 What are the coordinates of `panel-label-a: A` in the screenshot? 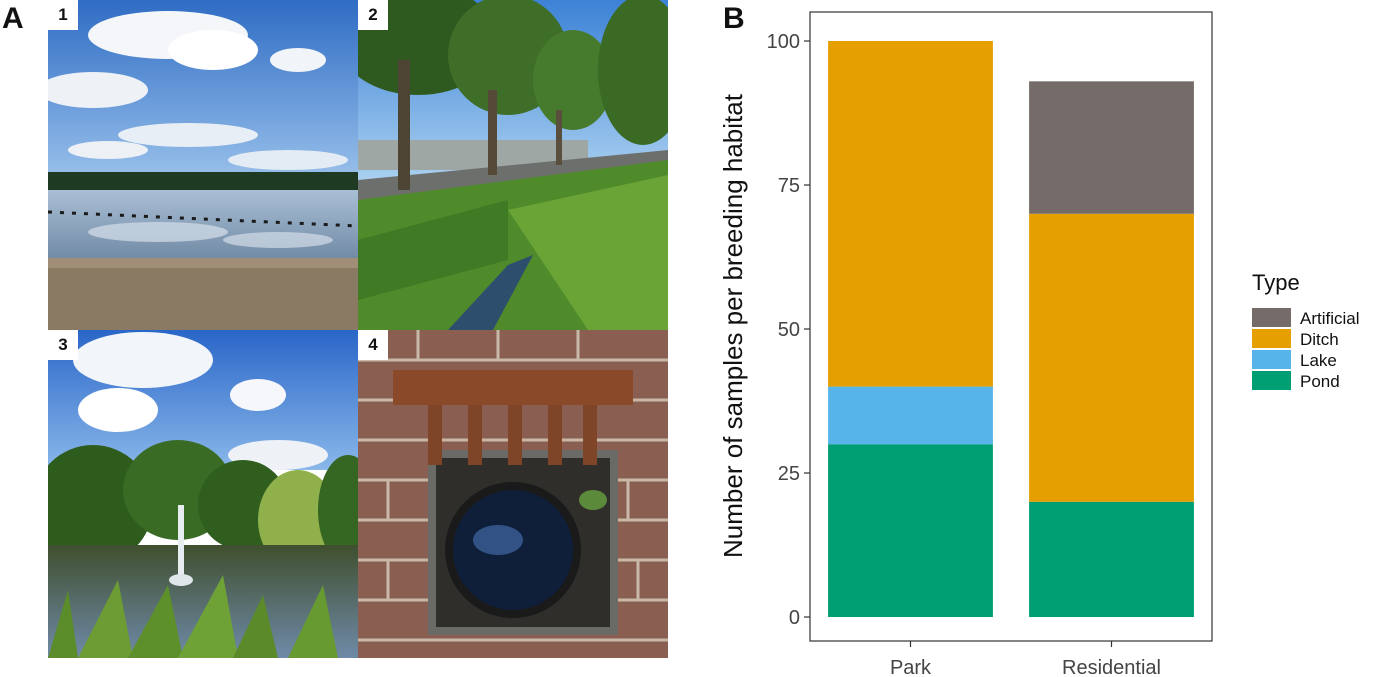 It's located at (13, 18).